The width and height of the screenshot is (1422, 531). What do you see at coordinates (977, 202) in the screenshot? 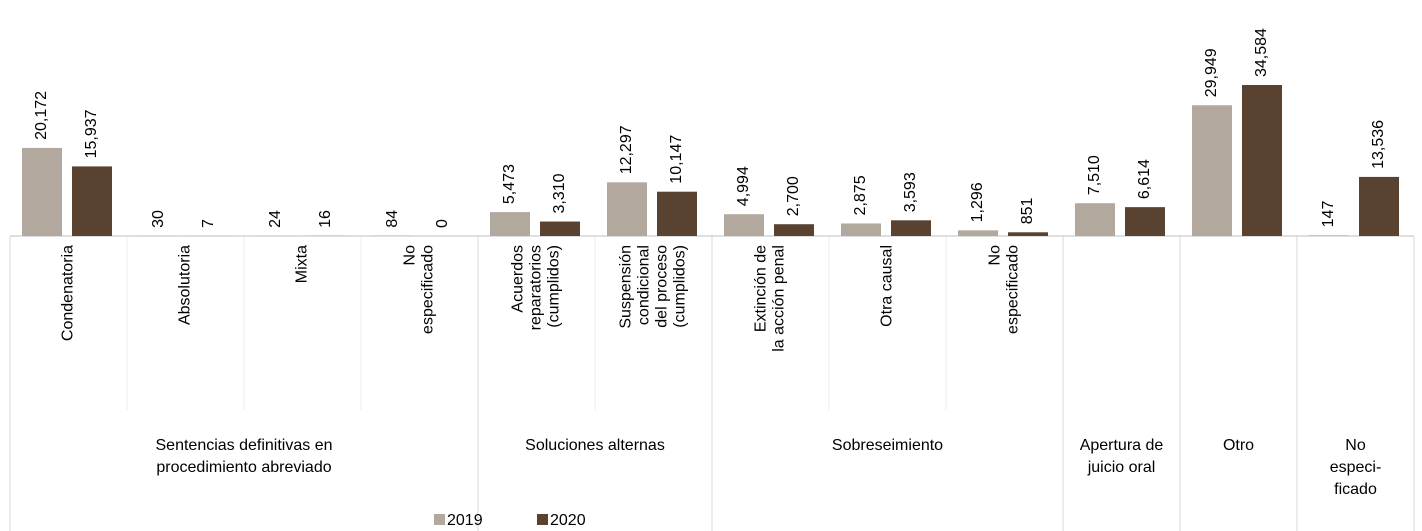
I see `data-label: 1,296` at bounding box center [977, 202].